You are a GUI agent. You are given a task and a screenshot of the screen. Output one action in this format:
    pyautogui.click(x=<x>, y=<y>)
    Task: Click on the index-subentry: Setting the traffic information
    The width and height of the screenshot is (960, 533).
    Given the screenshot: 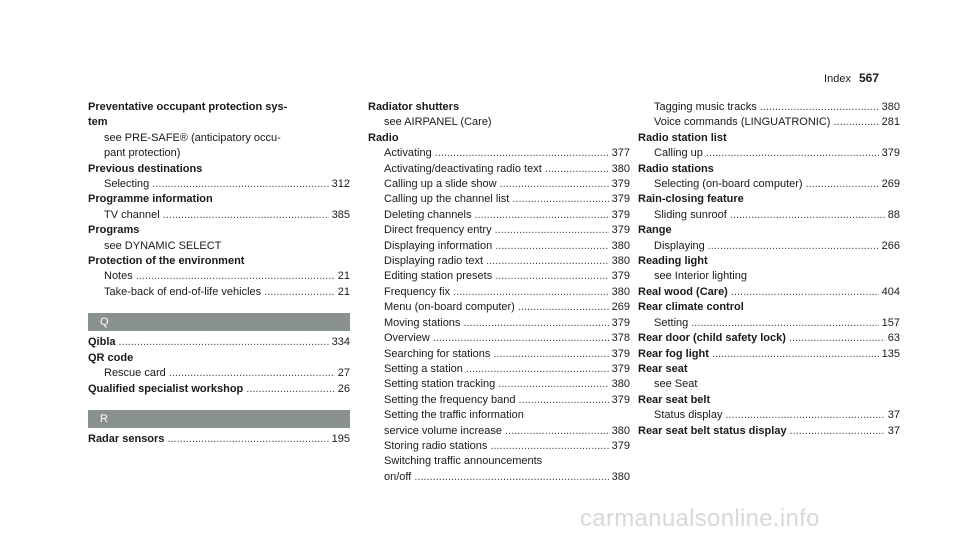 What is the action you would take?
    pyautogui.click(x=499, y=415)
    